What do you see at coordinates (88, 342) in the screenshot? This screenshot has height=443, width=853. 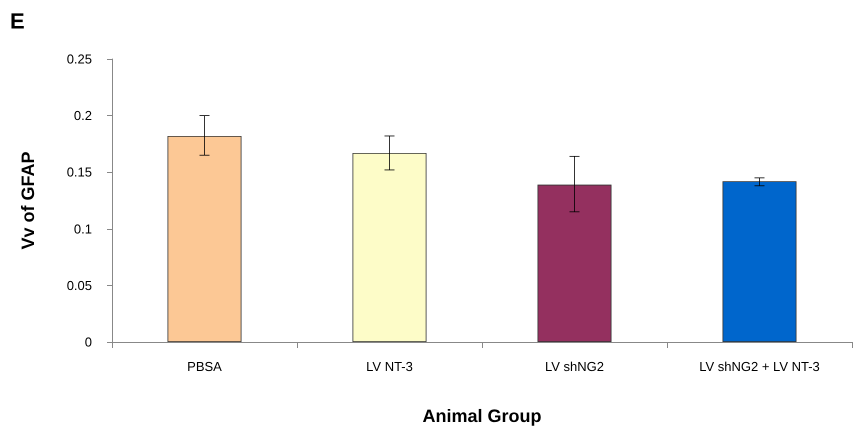 I see `y-tick-label: 0` at bounding box center [88, 342].